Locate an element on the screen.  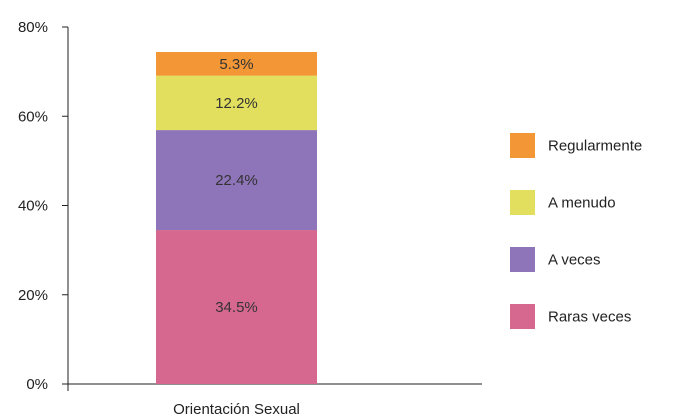
bar-segment-a-menudo is located at coordinates (236, 103).